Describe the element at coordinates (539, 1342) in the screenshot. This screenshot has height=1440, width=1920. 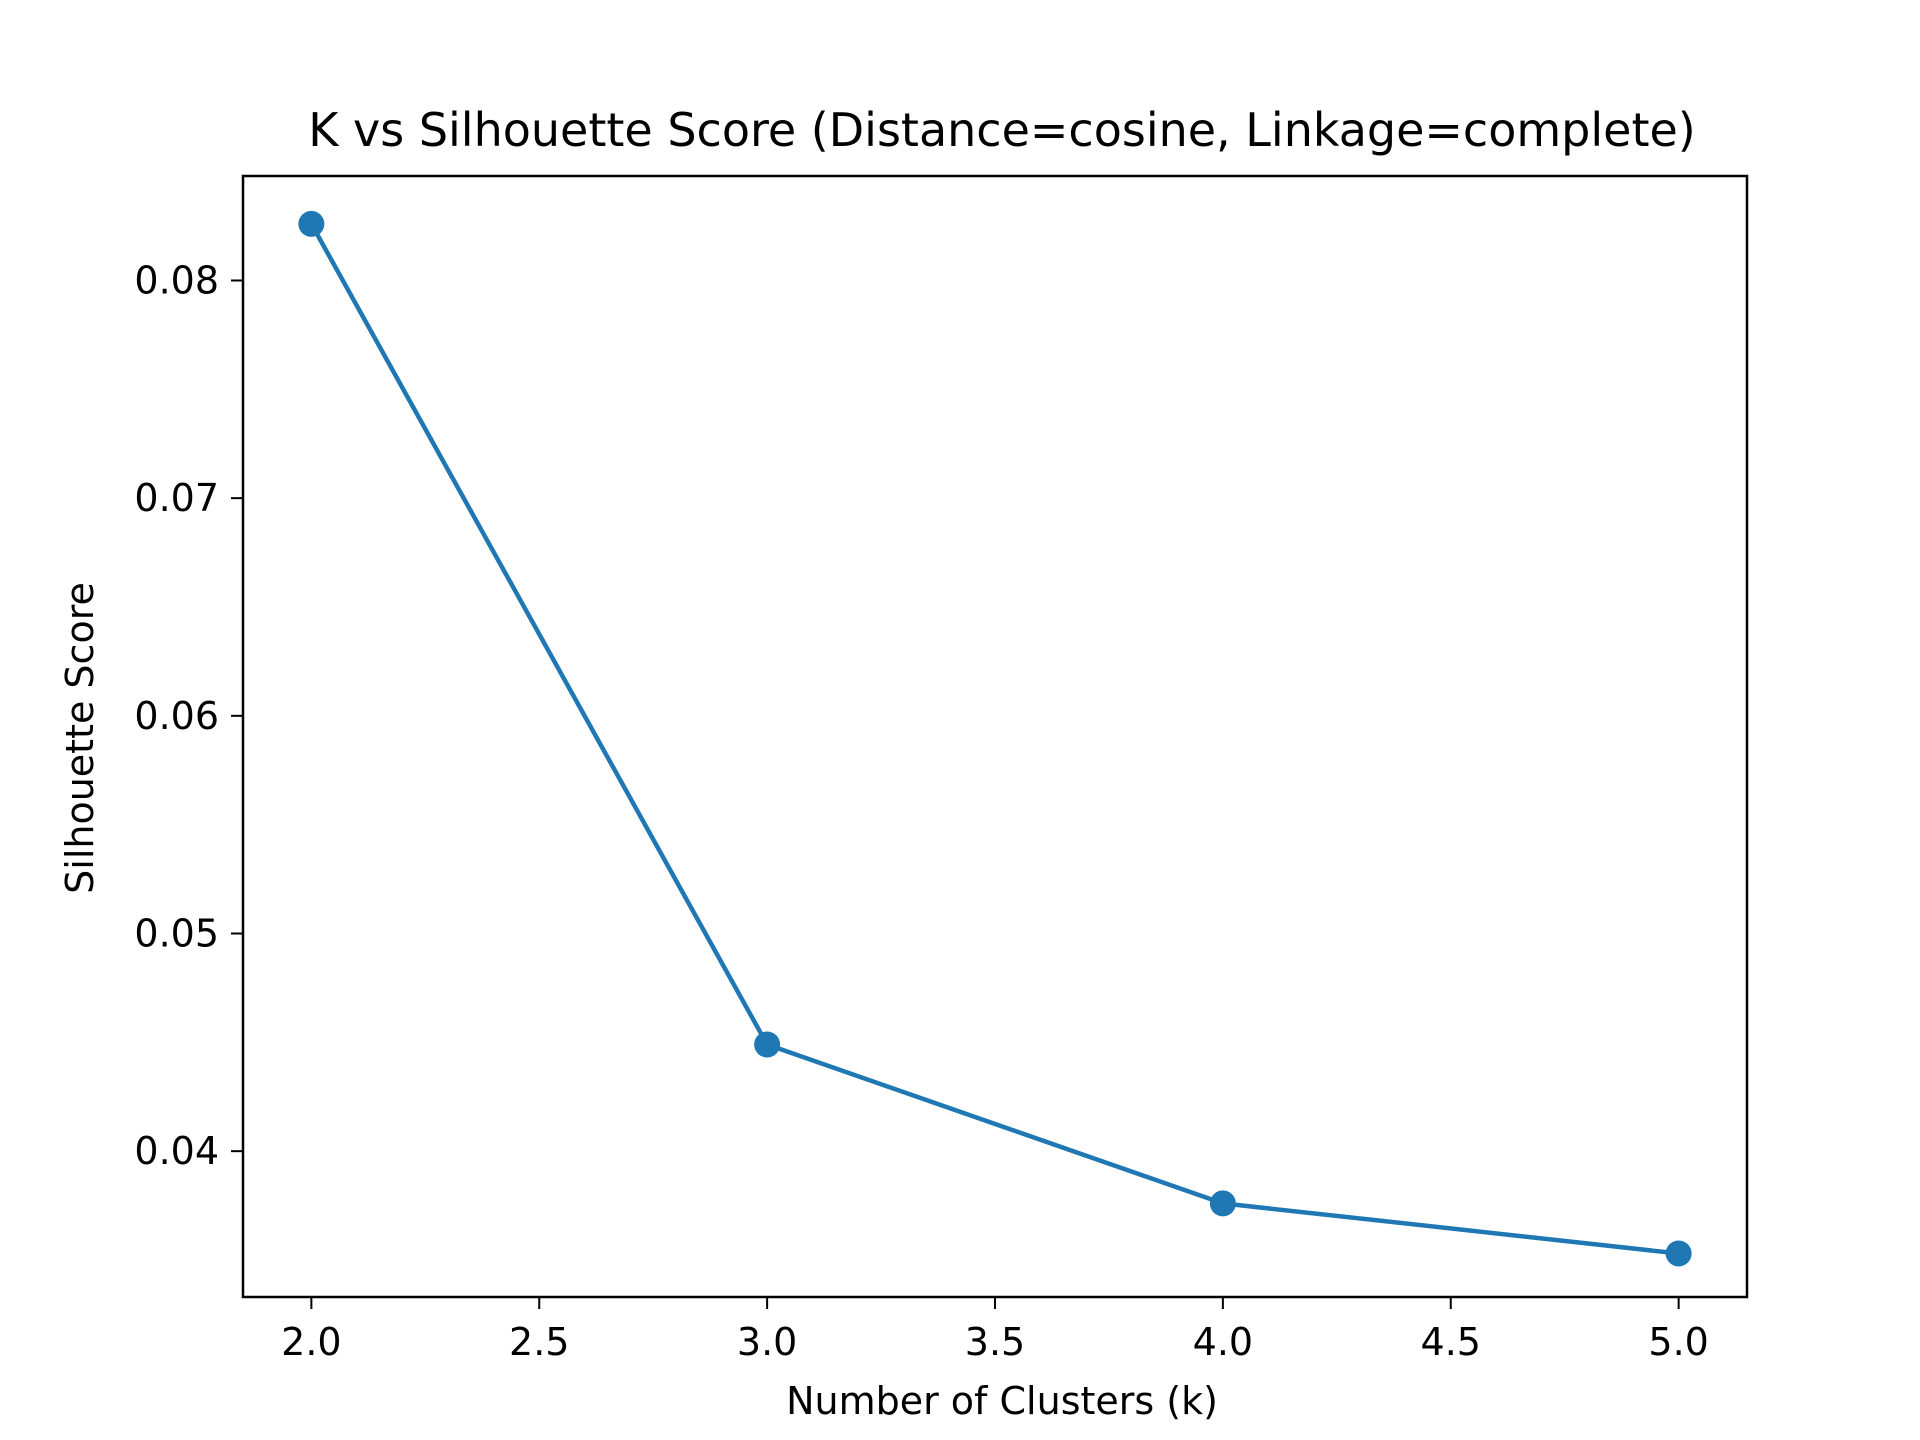
I see `x-tick-label: 2.5` at that location.